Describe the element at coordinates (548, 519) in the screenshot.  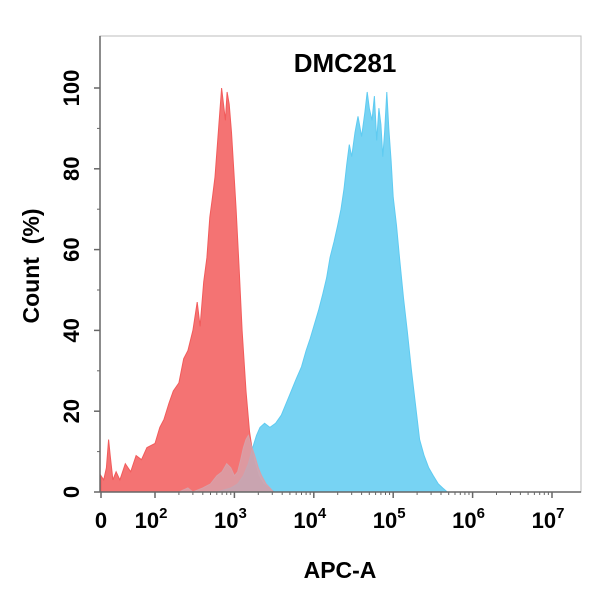
I see `x-tick-label: 10⁷` at that location.